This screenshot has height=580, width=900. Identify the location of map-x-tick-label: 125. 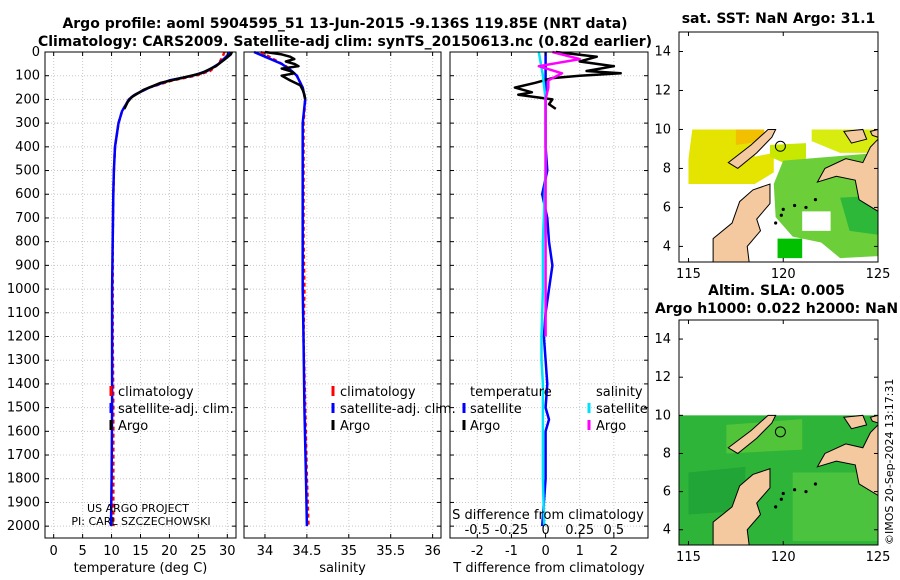
(878, 274).